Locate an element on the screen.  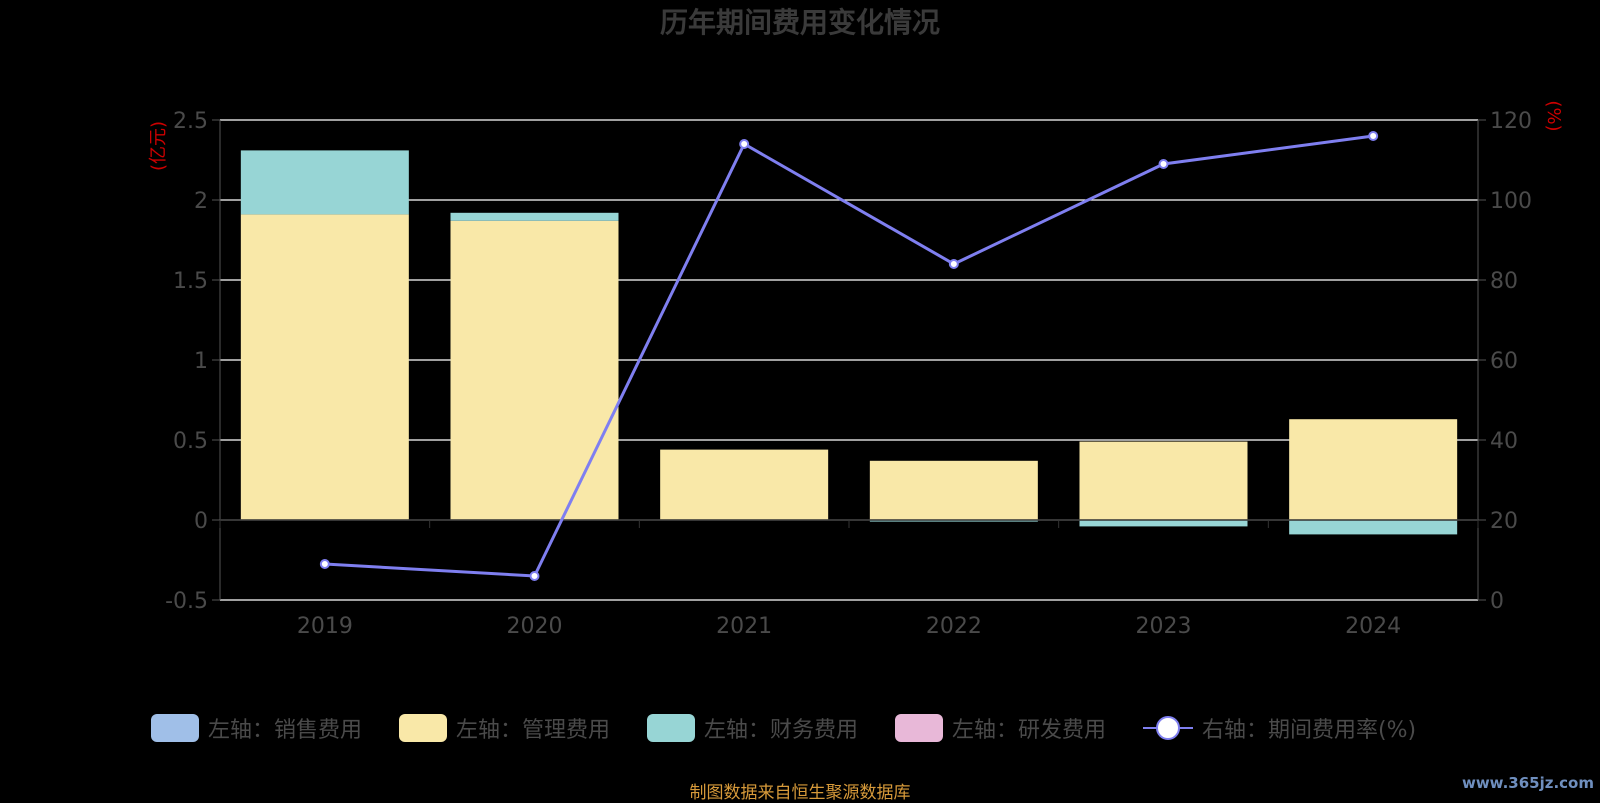
legend-label-rate: 右轴：期间费用率(%) is located at coordinates (1309, 730).